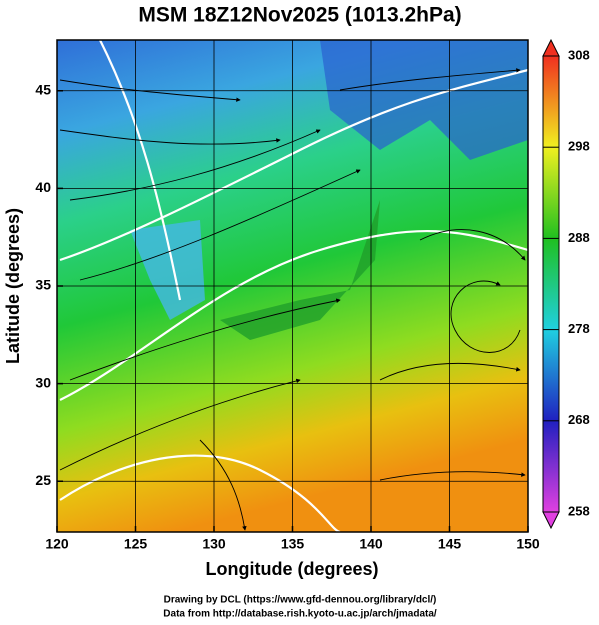 This screenshot has height=625, width=599. I want to click on y-tick-label: 40, so click(43, 187).